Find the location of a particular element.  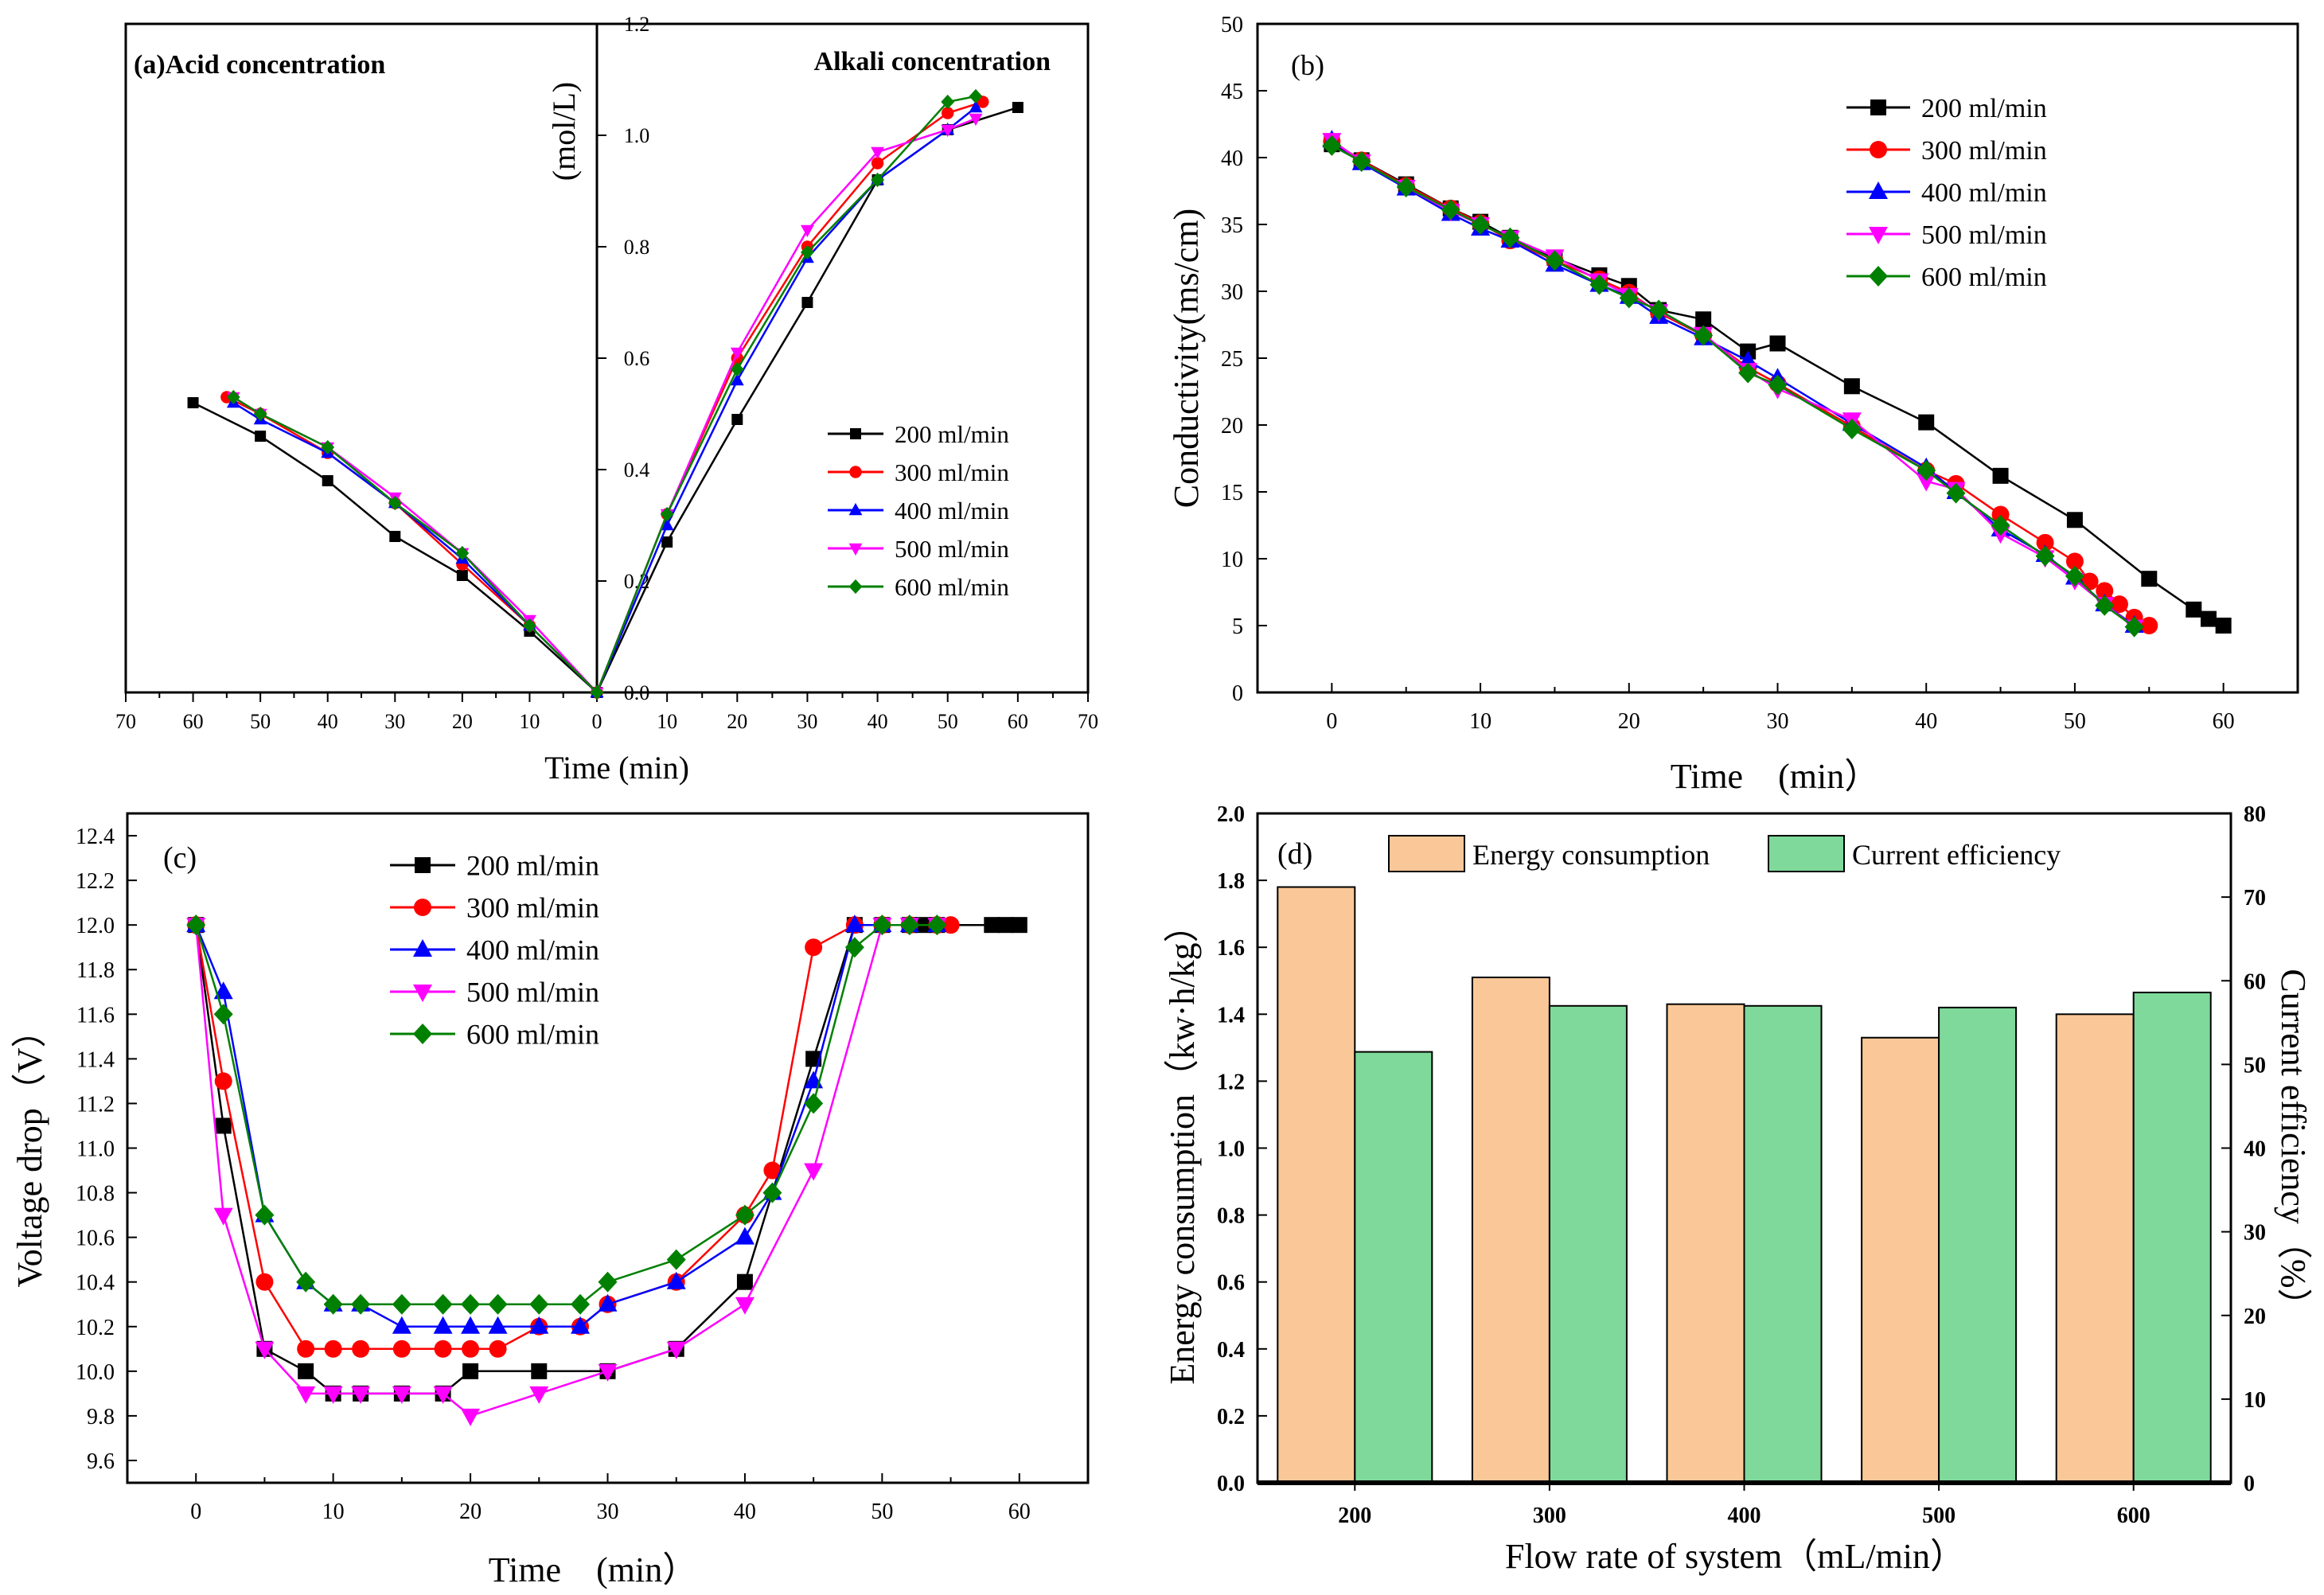

panel-a-ylabel: (mol/L) is located at coordinates (564, 131).